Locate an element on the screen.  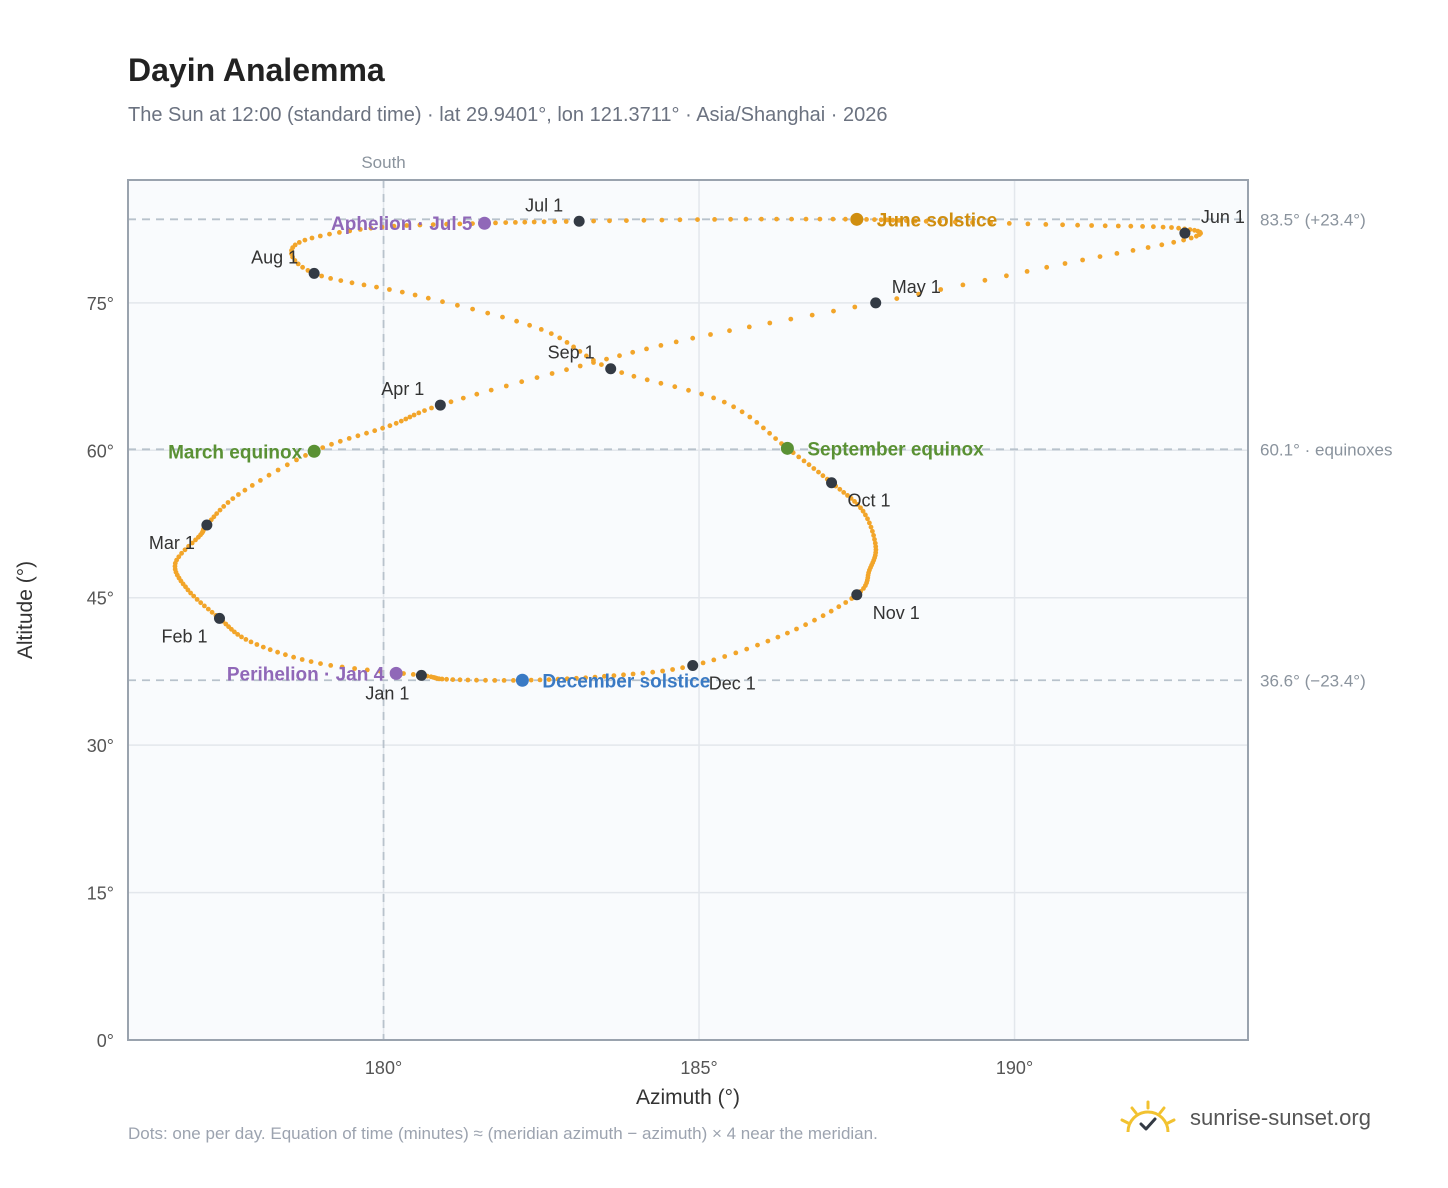
month-label: Aug 1 is located at coordinates (274, 257).